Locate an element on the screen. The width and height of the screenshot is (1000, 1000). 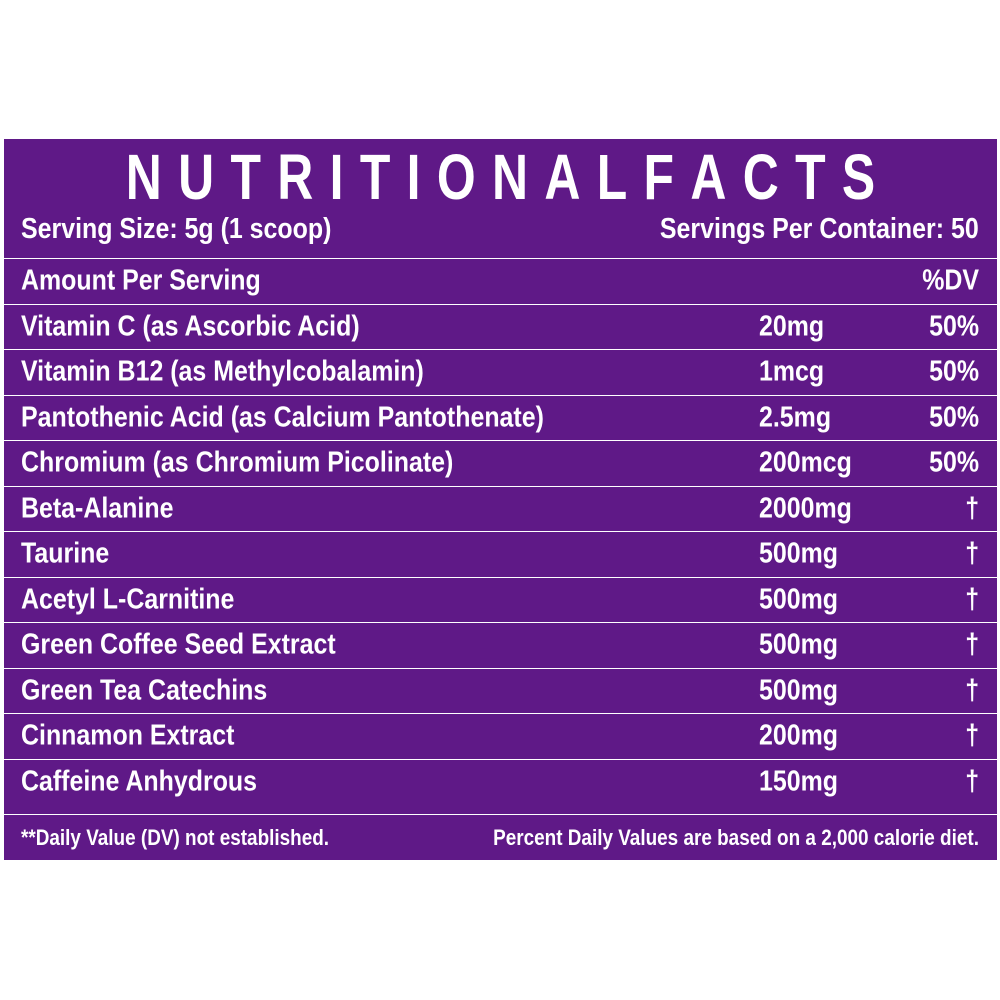
servings-per-container: Servings Per Container: 50 is located at coordinates (819, 228).